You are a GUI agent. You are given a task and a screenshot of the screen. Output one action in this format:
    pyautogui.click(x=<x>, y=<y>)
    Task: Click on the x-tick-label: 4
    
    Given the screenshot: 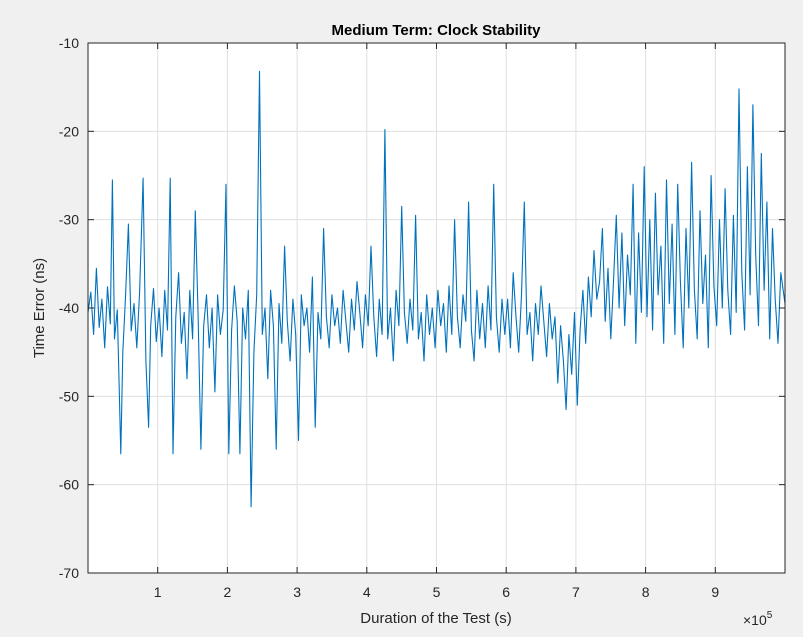 What is the action you would take?
    pyautogui.click(x=367, y=592)
    